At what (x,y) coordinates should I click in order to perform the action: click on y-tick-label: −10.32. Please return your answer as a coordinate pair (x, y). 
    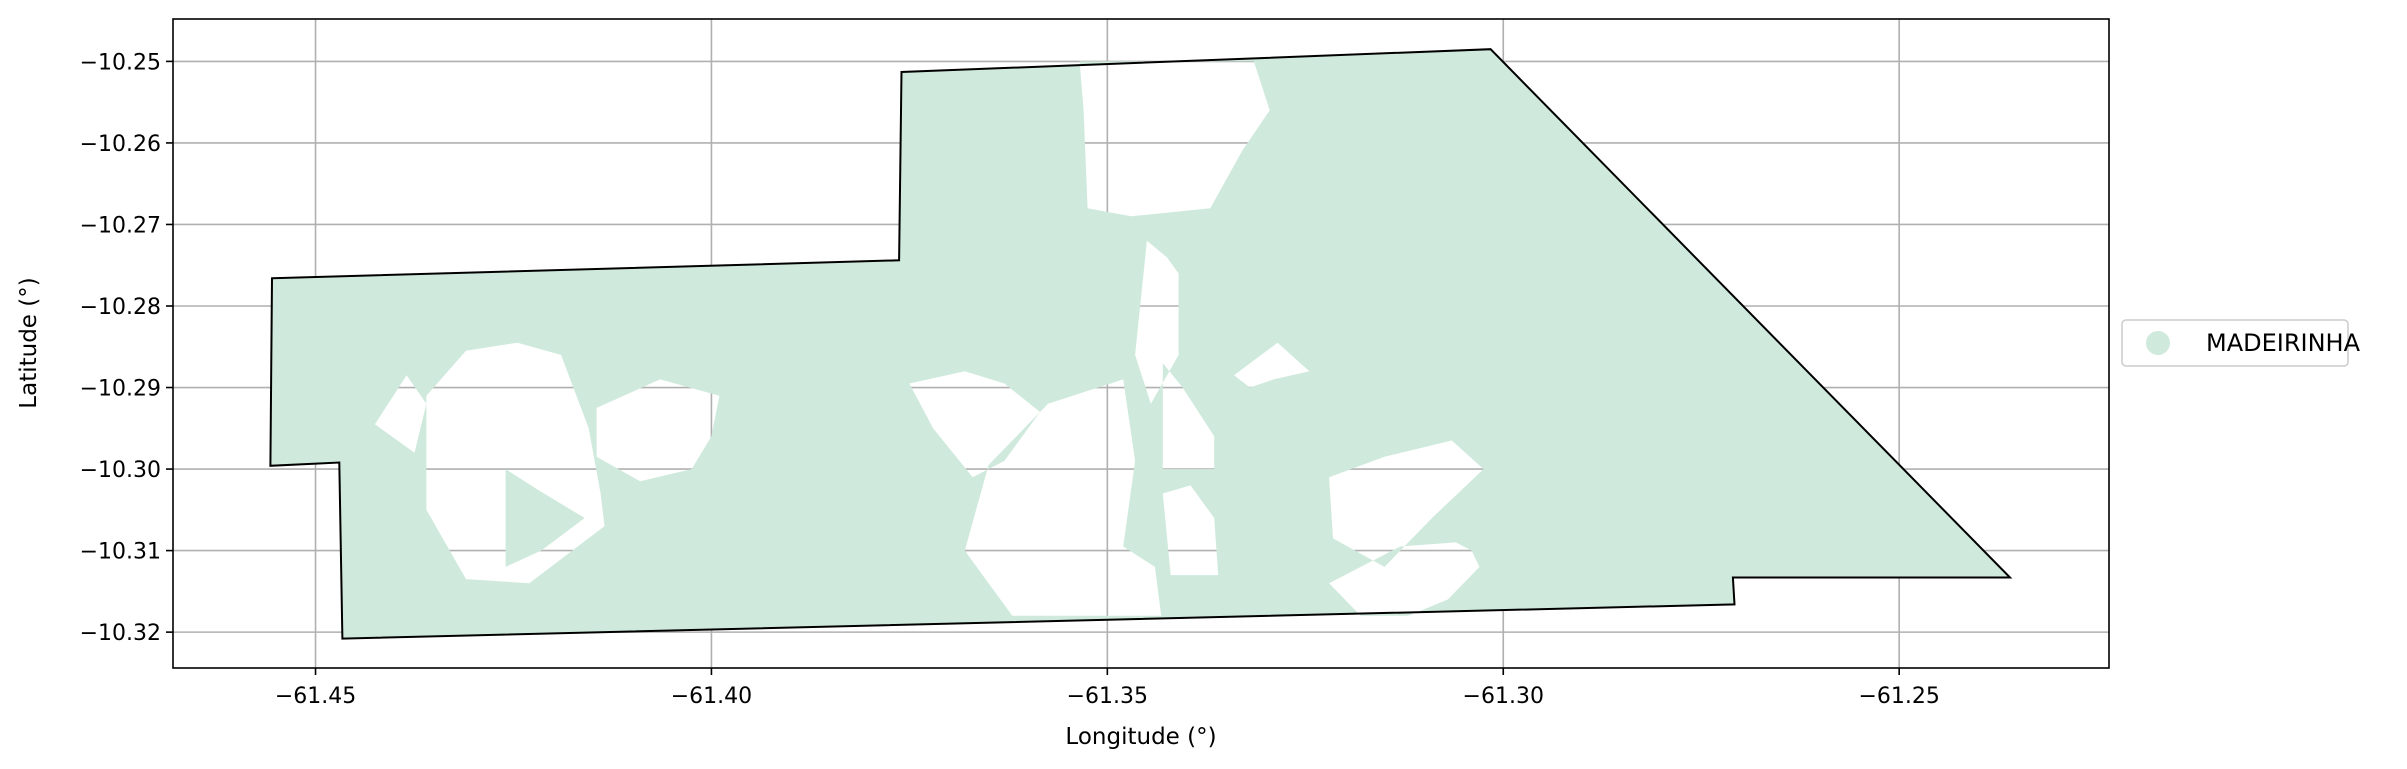
    Looking at the image, I should click on (120, 633).